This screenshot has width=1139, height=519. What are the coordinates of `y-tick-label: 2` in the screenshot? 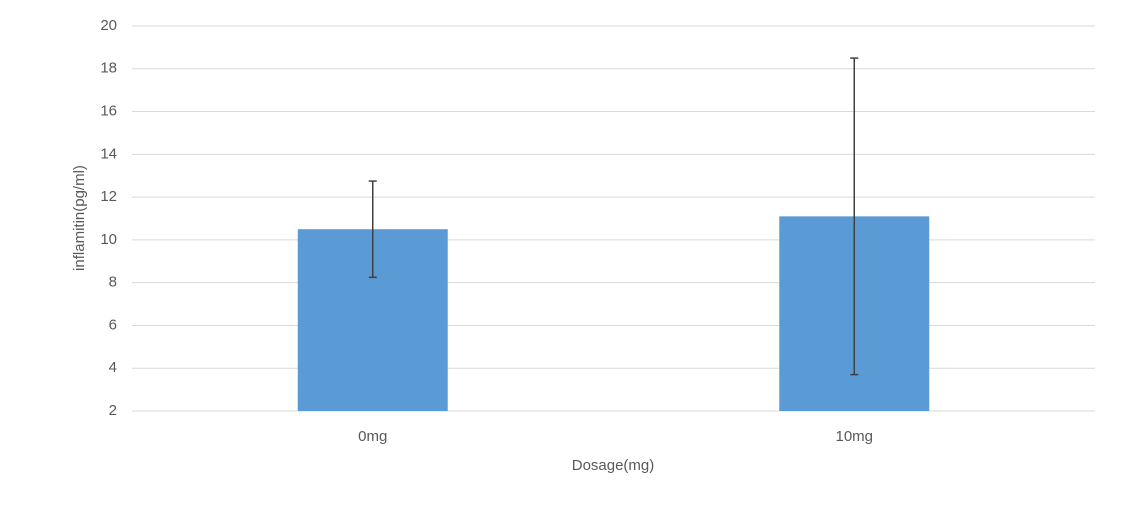 It's located at (113, 410).